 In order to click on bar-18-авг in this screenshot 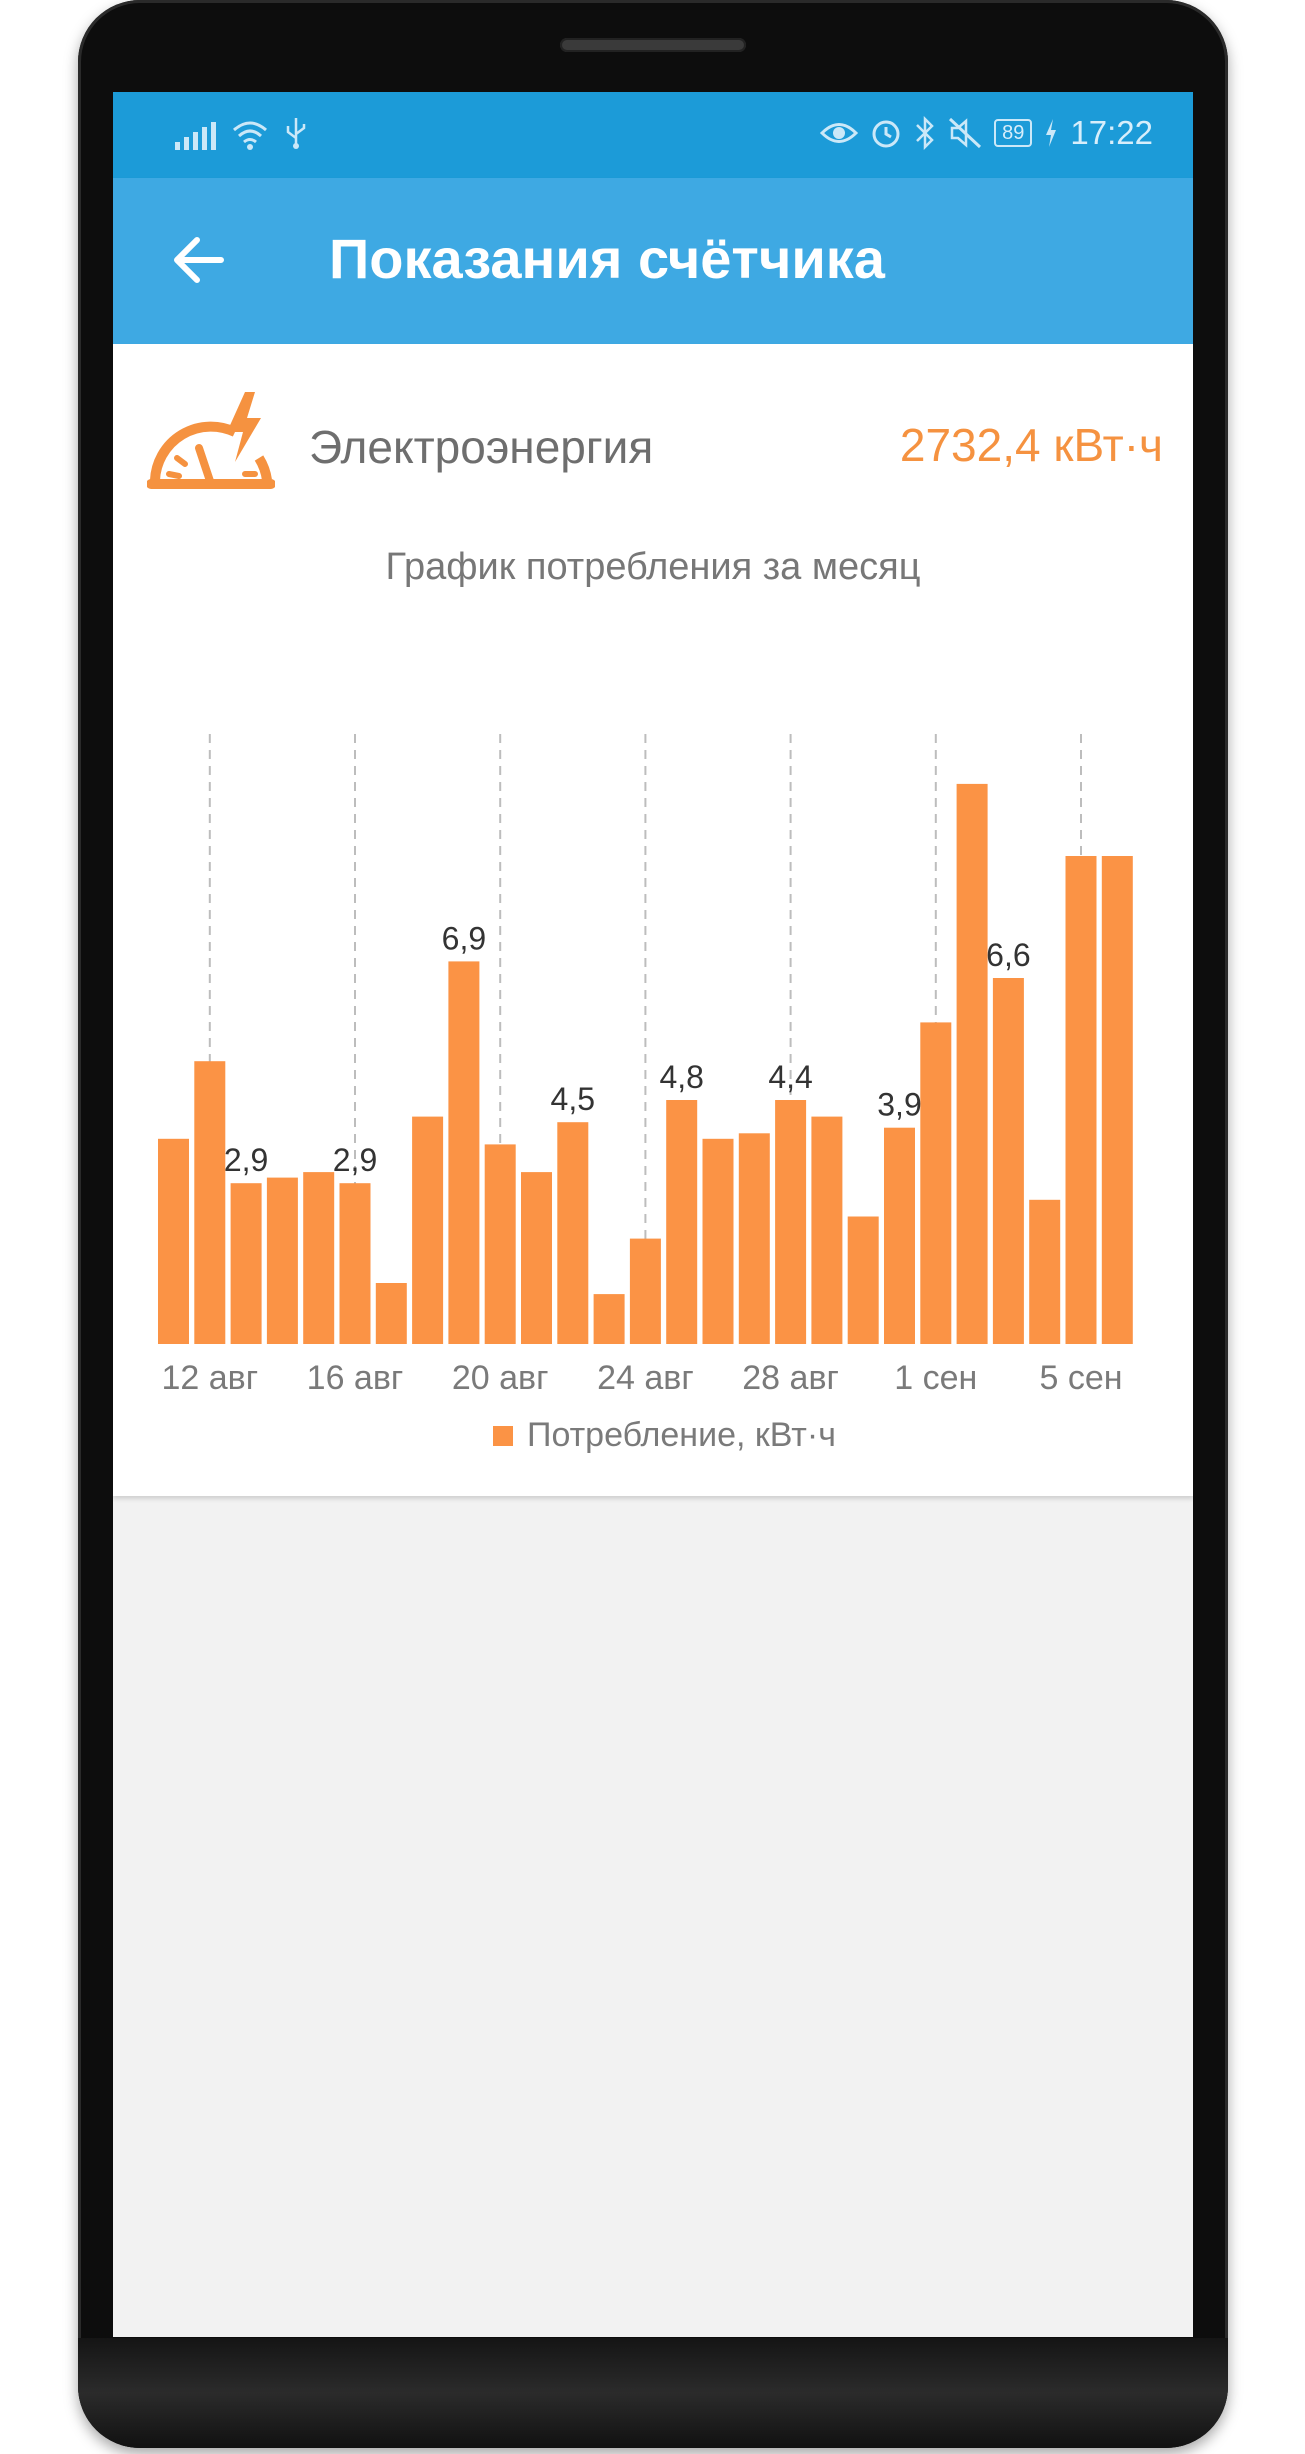, I will do `click(428, 1230)`.